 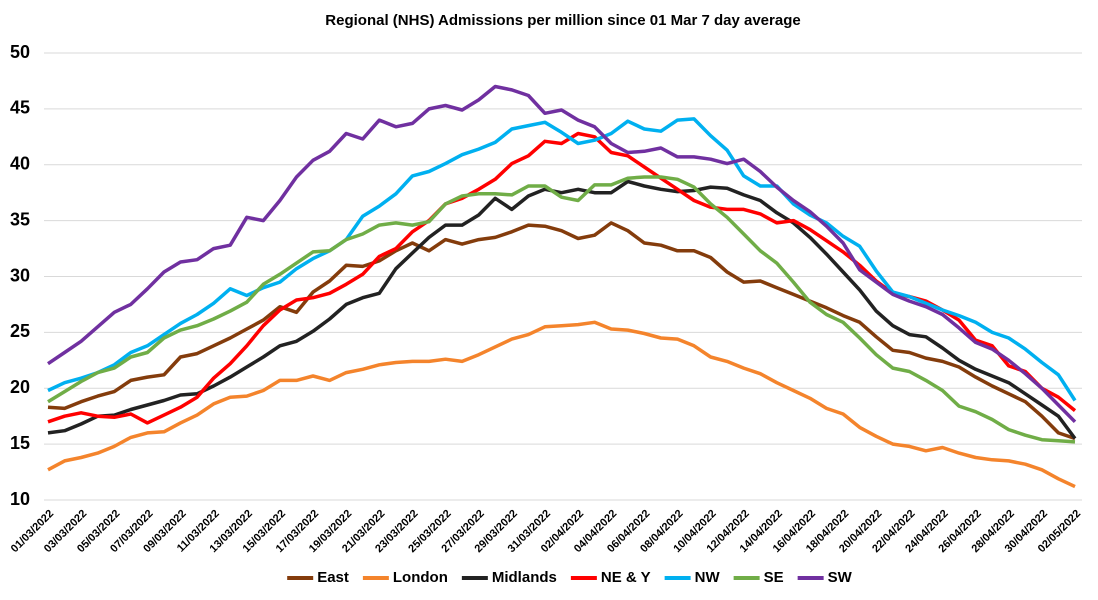 I want to click on y-tick-label: 40, so click(x=20, y=164).